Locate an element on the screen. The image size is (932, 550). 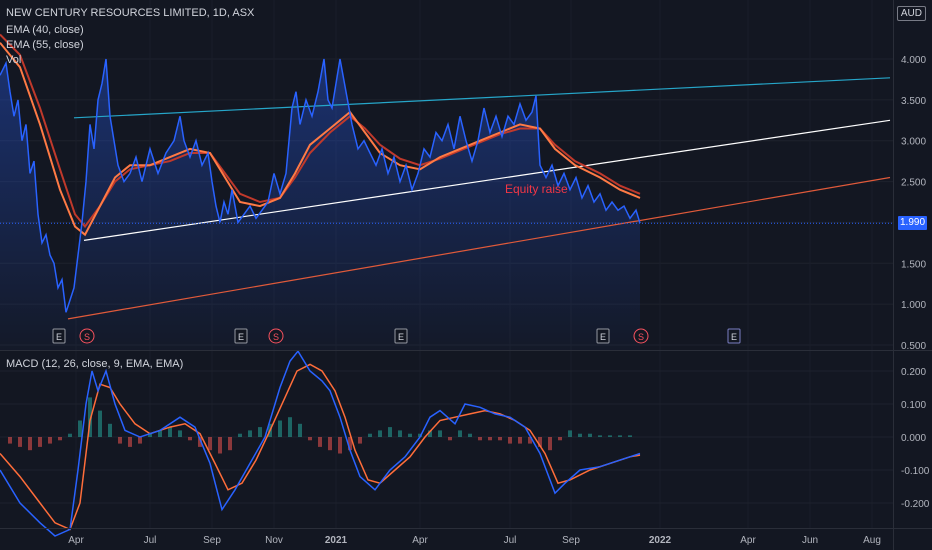
macd-tick-label: 0.200 is located at coordinates (913, 372).